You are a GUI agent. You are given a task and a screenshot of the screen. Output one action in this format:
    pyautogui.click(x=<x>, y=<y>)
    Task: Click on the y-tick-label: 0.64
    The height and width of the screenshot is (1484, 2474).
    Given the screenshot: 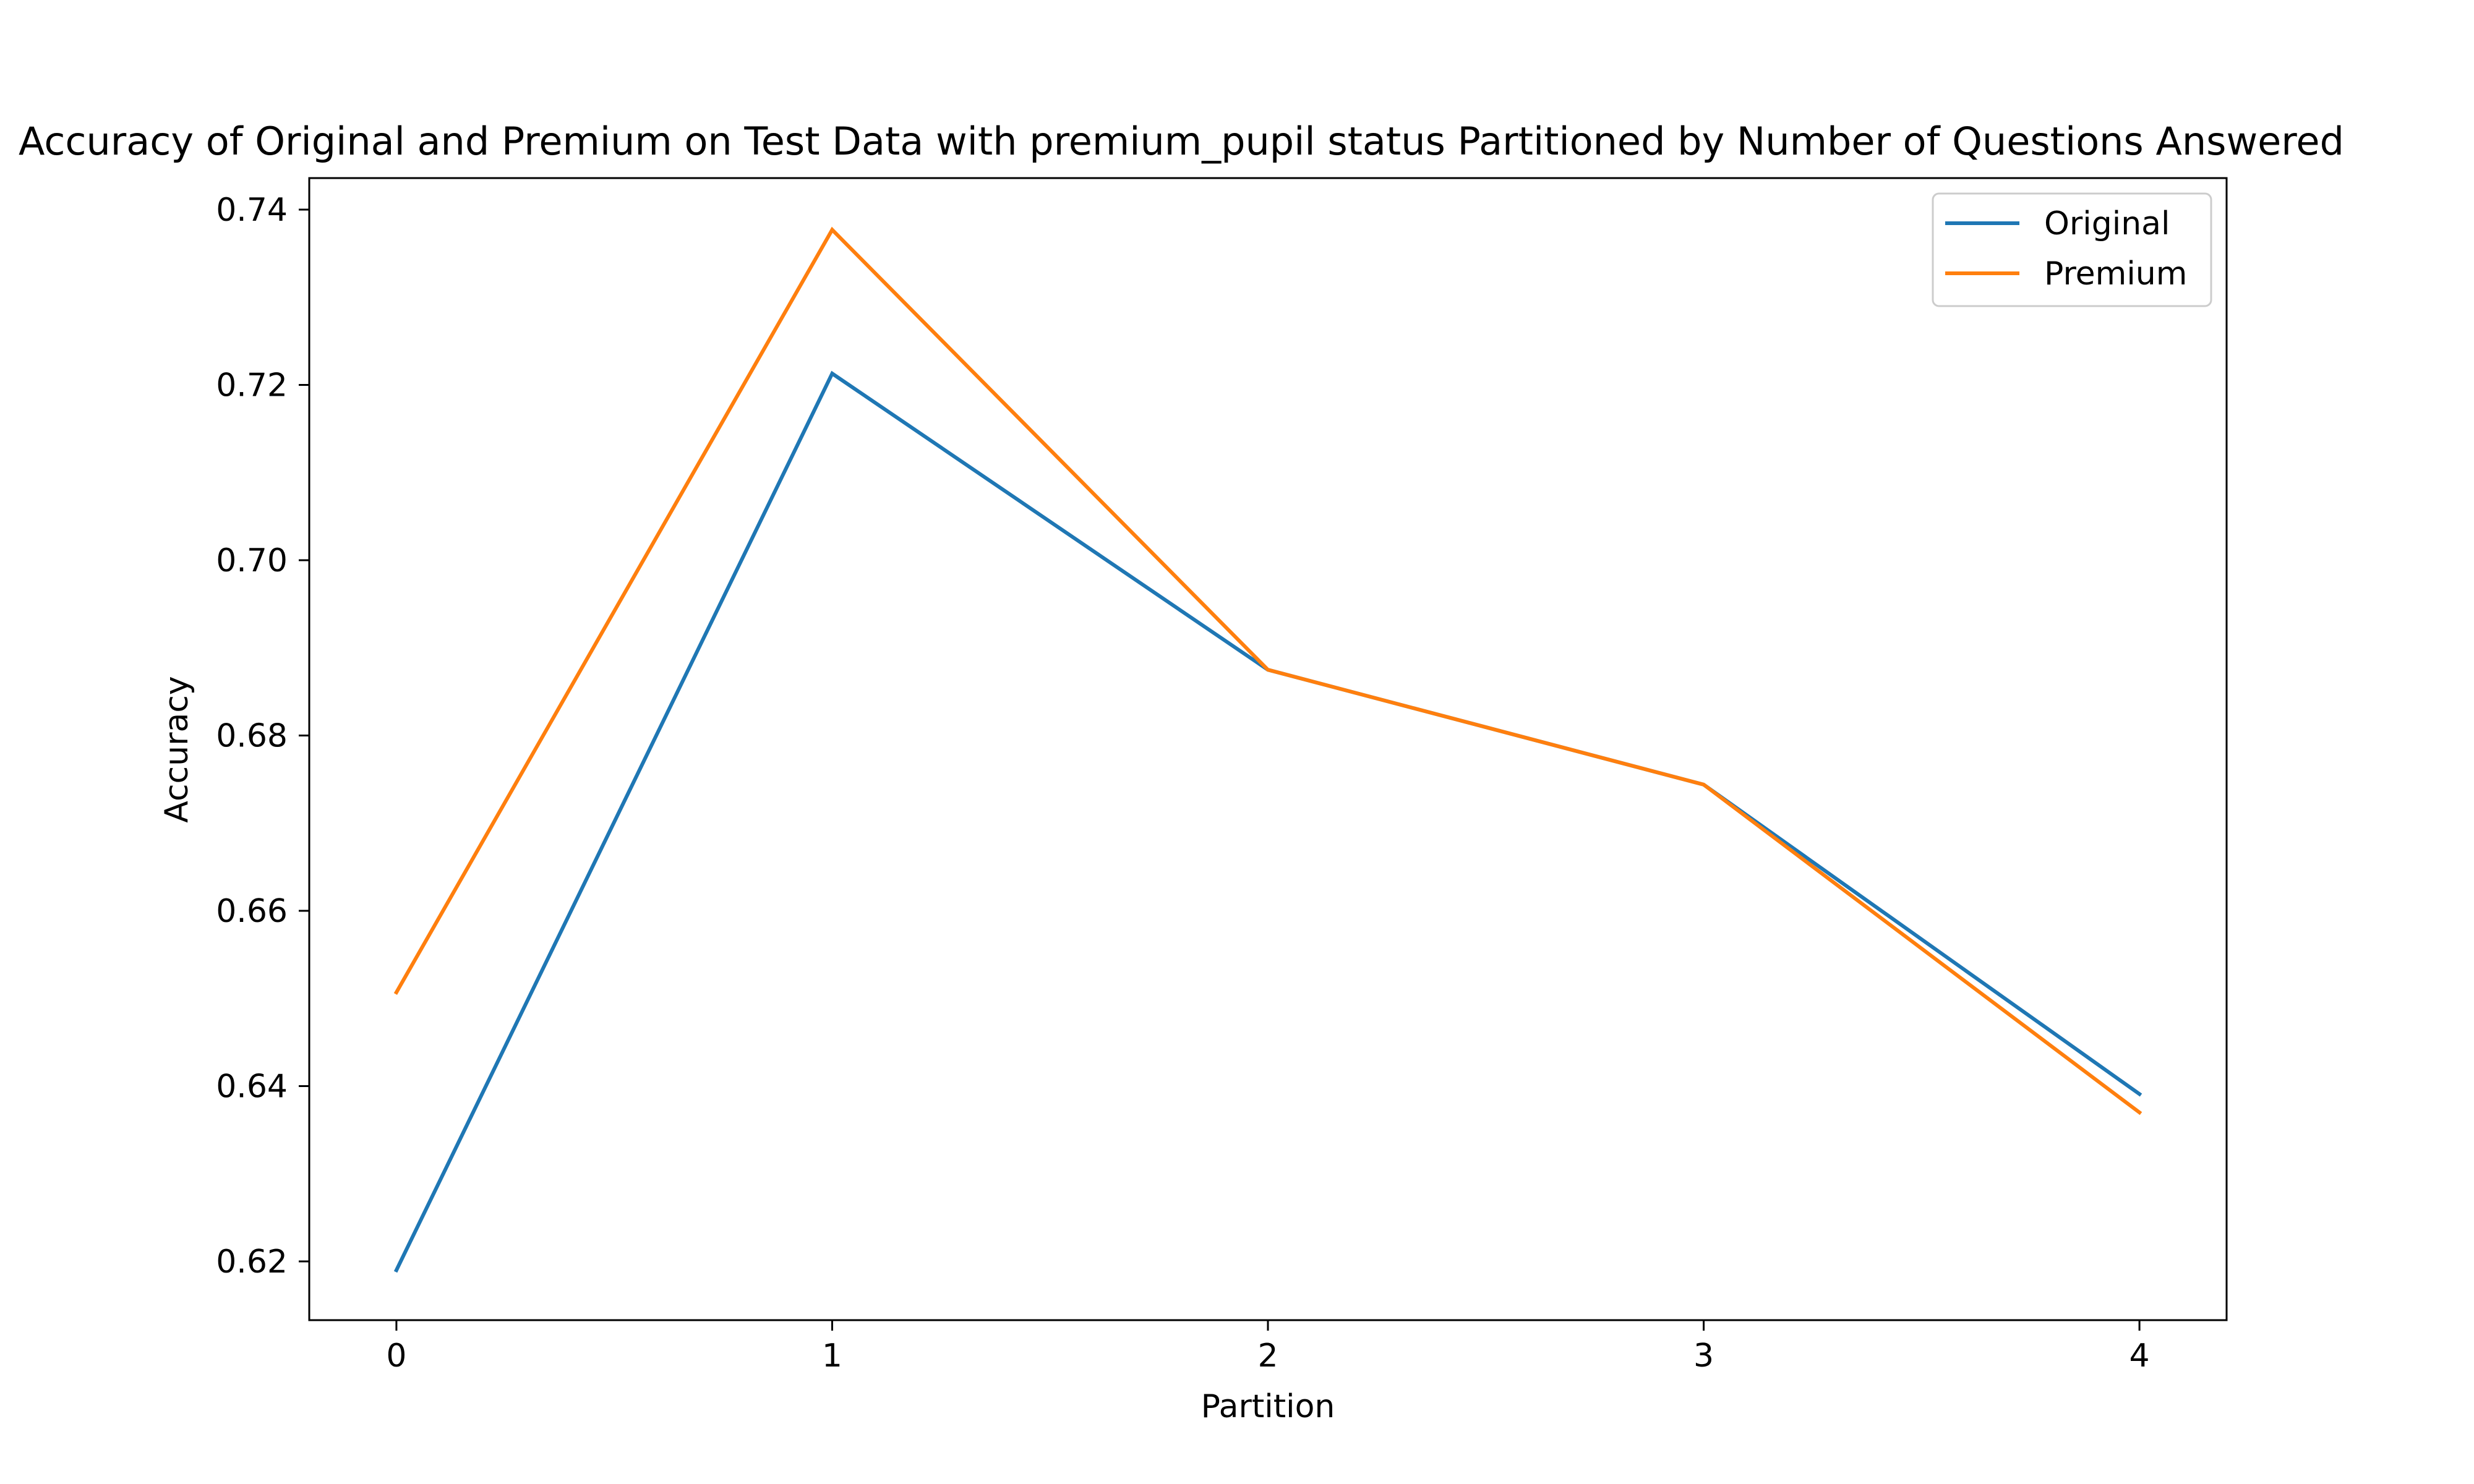 What is the action you would take?
    pyautogui.click(x=252, y=1087)
    